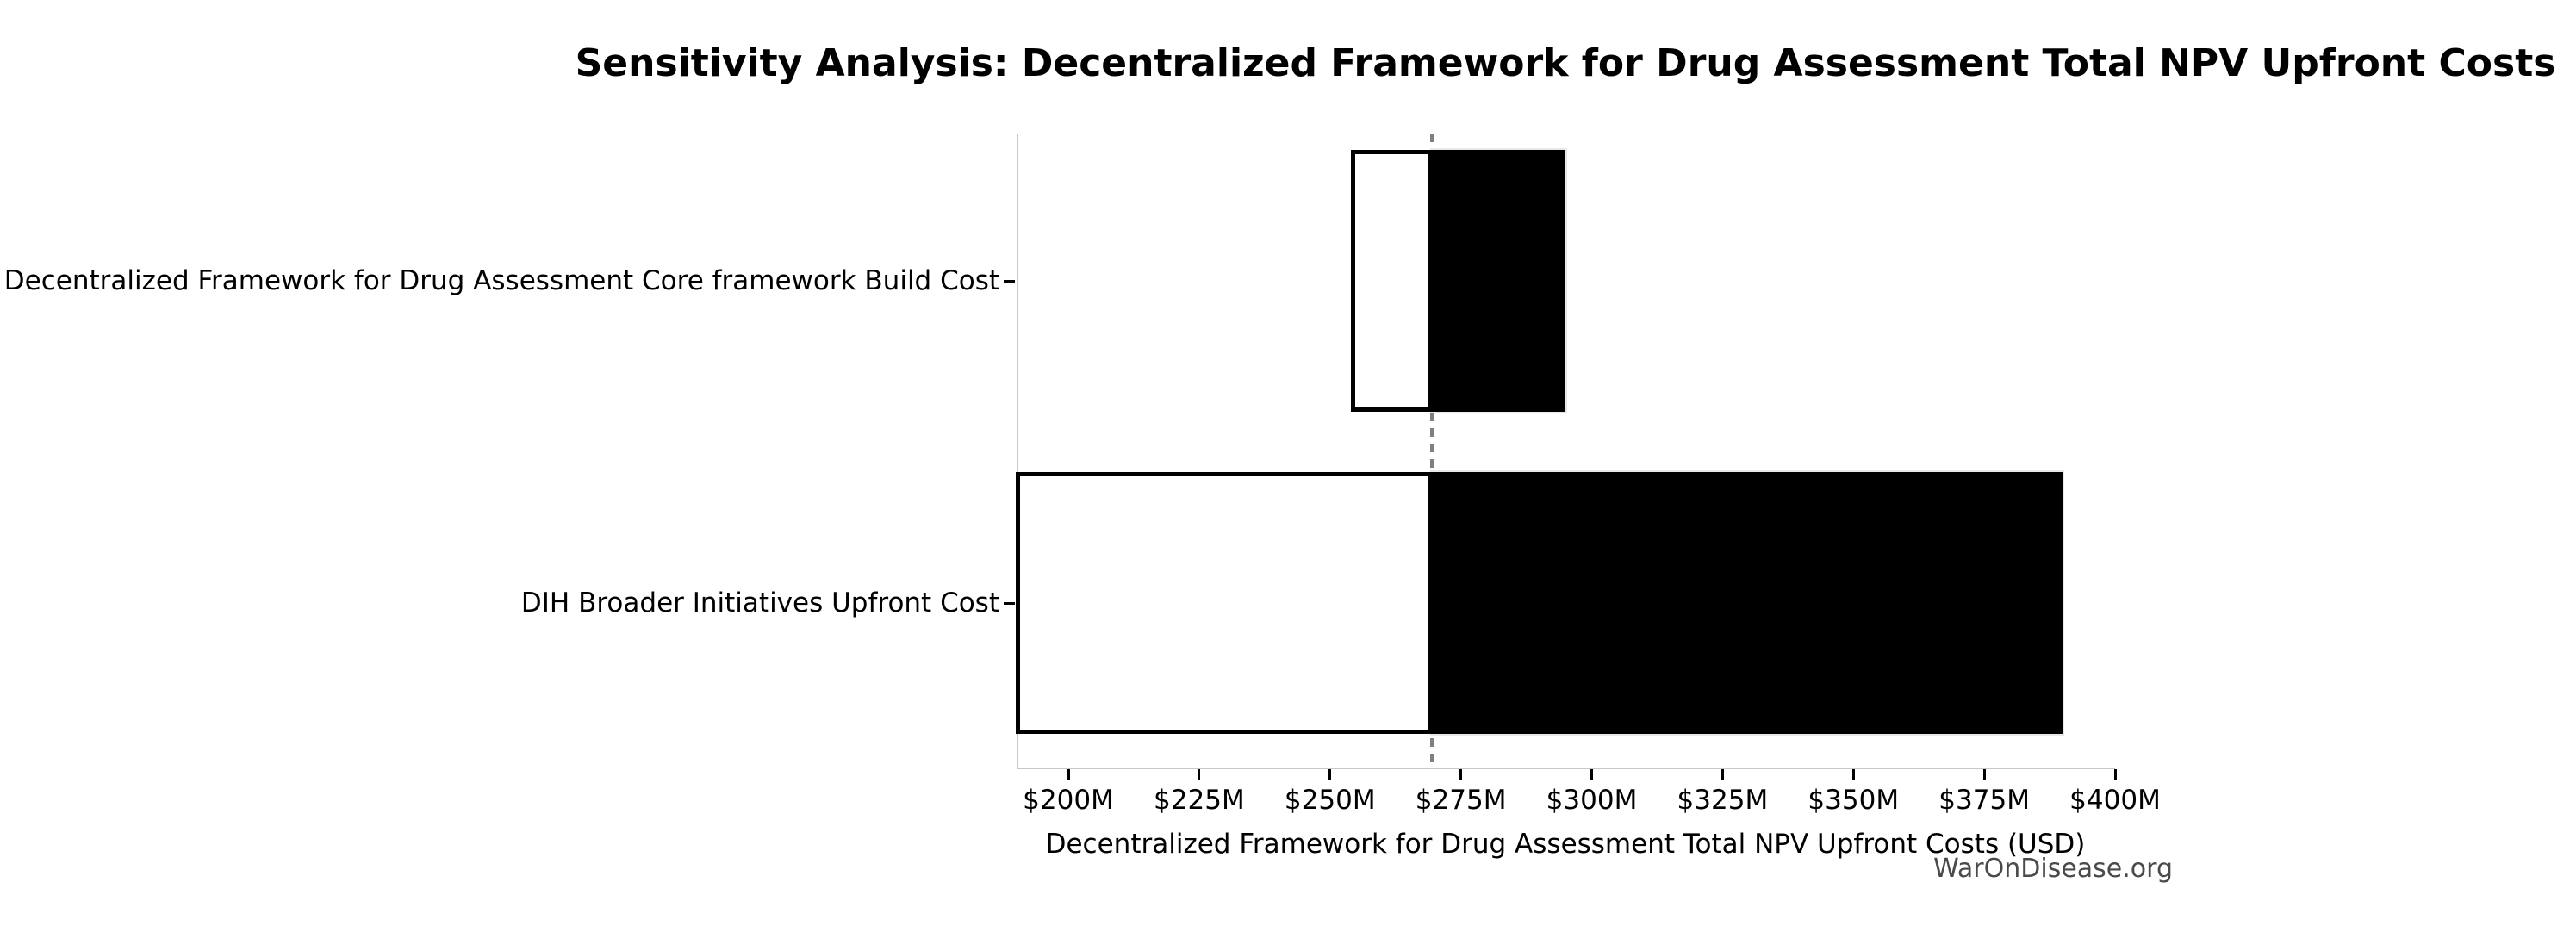 The width and height of the screenshot is (2576, 926). What do you see at coordinates (1461, 800) in the screenshot?
I see `x-tick-label: $275M` at bounding box center [1461, 800].